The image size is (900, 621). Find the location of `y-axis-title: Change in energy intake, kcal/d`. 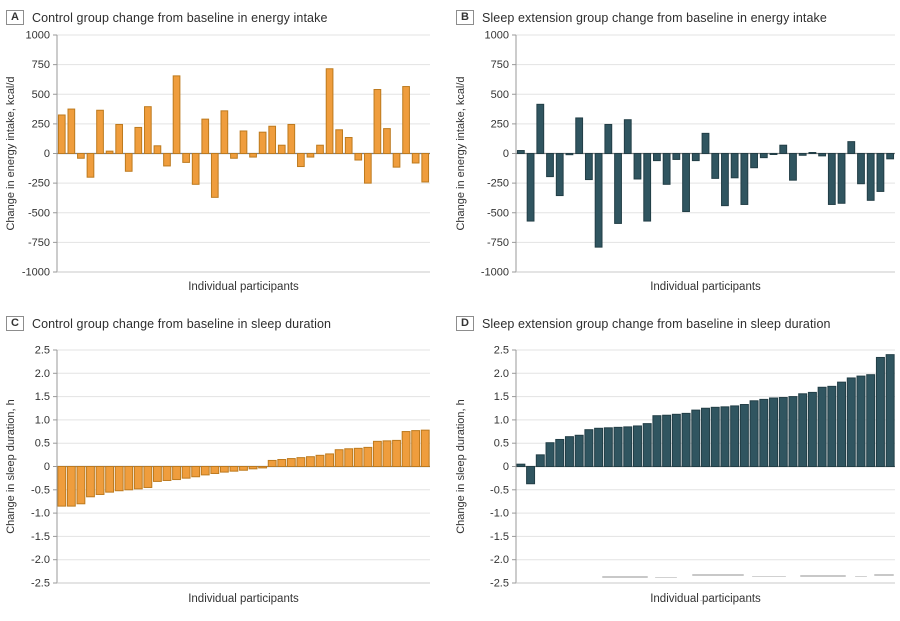

y-axis-title: Change in energy intake, kcal/d is located at coordinates (461, 153).